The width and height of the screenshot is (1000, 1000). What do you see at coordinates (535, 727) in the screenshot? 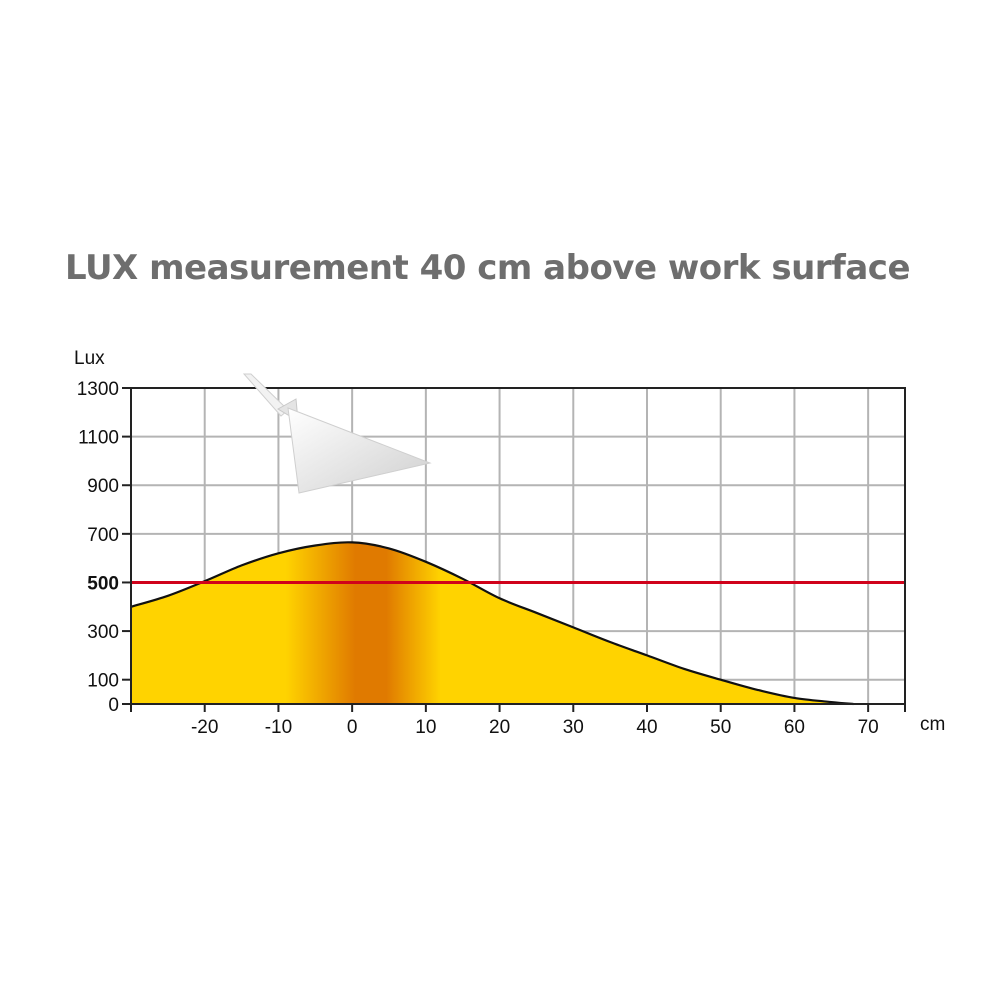
I see `x-tick-labels: -20 -10 0 10 20 30 40 50 60 70` at bounding box center [535, 727].